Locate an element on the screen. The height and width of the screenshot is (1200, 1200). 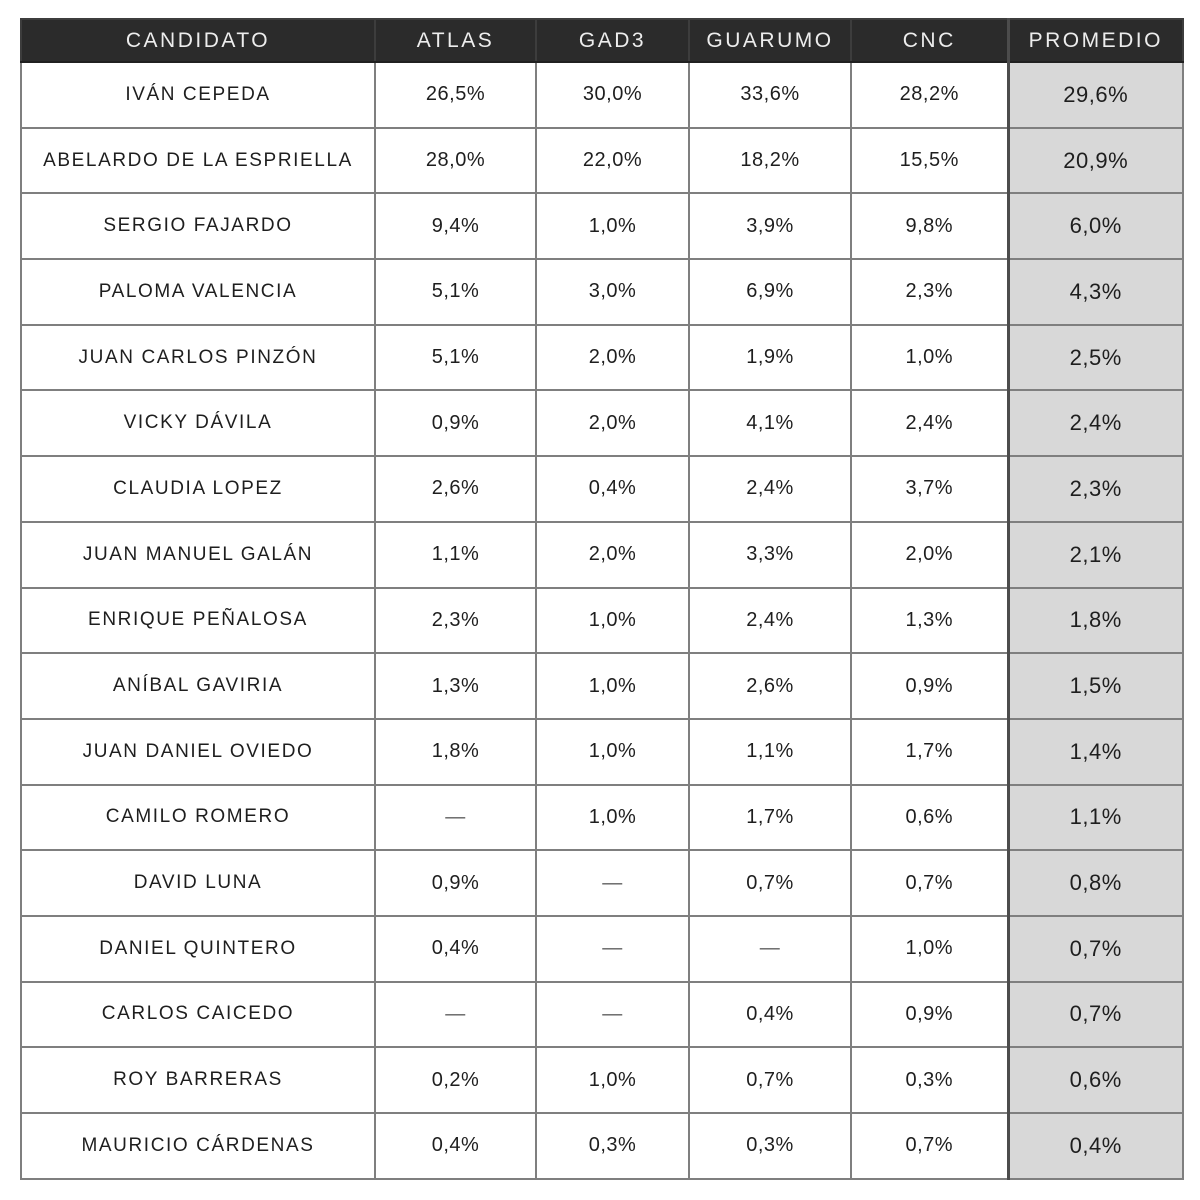
guarumo-value-cell: 4,1% is located at coordinates (770, 423).